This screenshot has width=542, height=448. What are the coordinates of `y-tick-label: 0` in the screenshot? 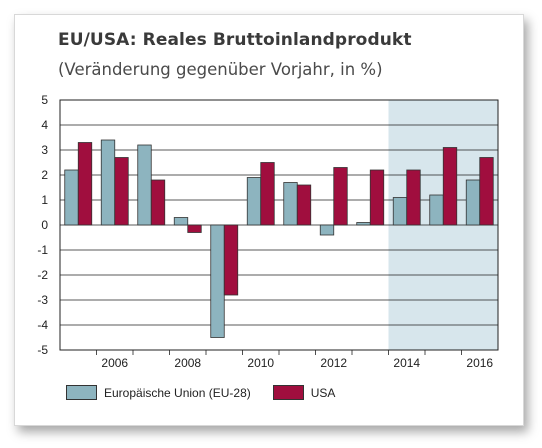 It's located at (44, 225).